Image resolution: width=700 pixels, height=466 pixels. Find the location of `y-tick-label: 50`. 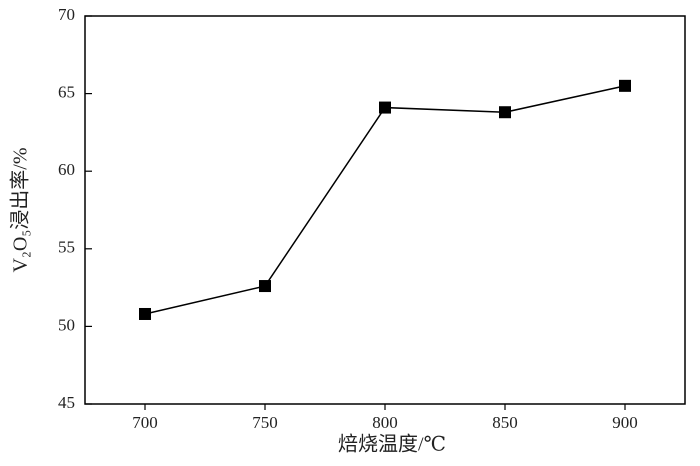

y-tick-label: 50 is located at coordinates (66, 324).